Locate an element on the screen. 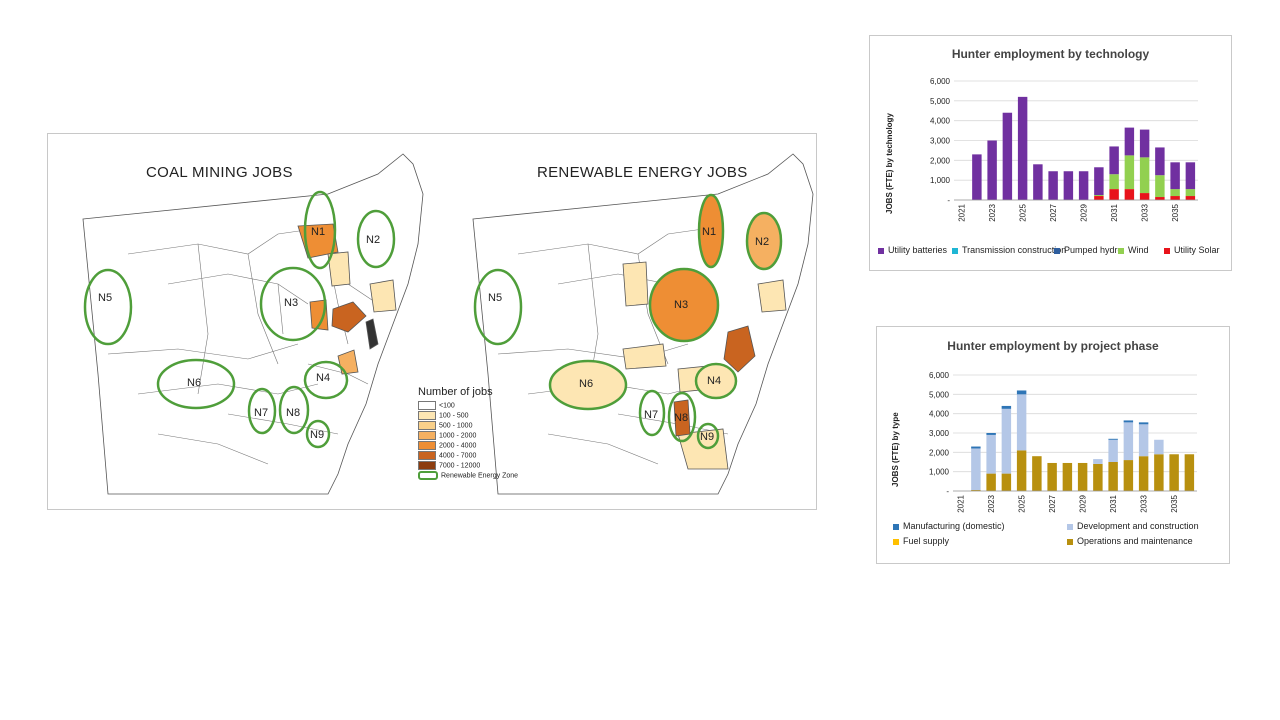  renewable-region-coast is located at coordinates (739, 349).